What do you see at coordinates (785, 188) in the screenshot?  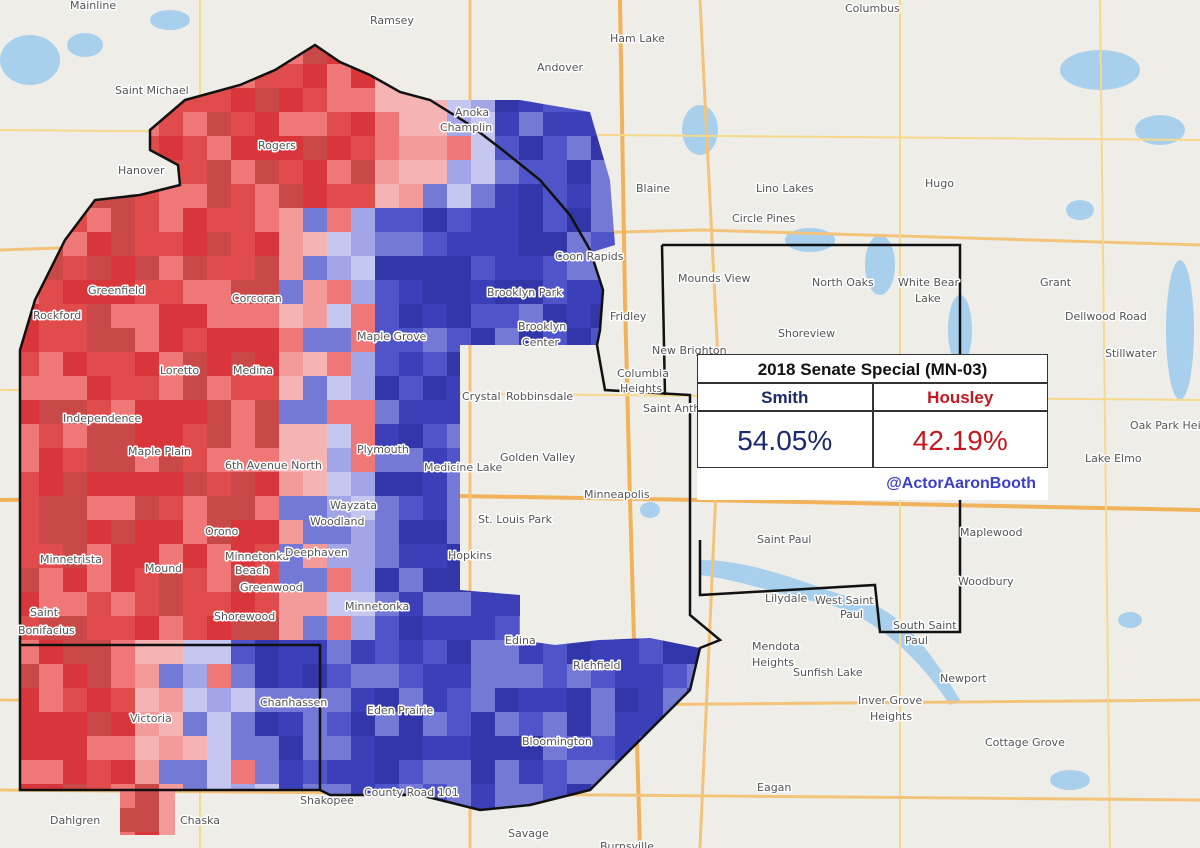 I see `place-label: Lino Lakes` at bounding box center [785, 188].